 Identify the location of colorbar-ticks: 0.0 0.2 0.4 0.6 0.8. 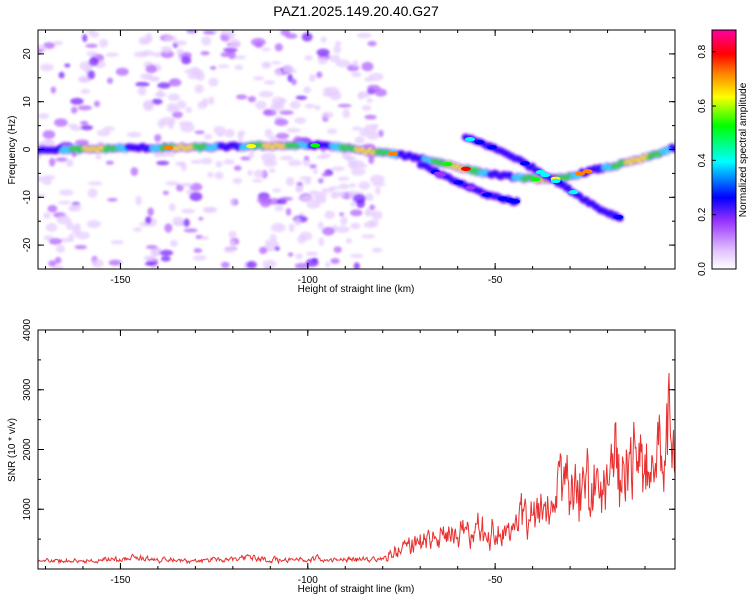
(706, 160).